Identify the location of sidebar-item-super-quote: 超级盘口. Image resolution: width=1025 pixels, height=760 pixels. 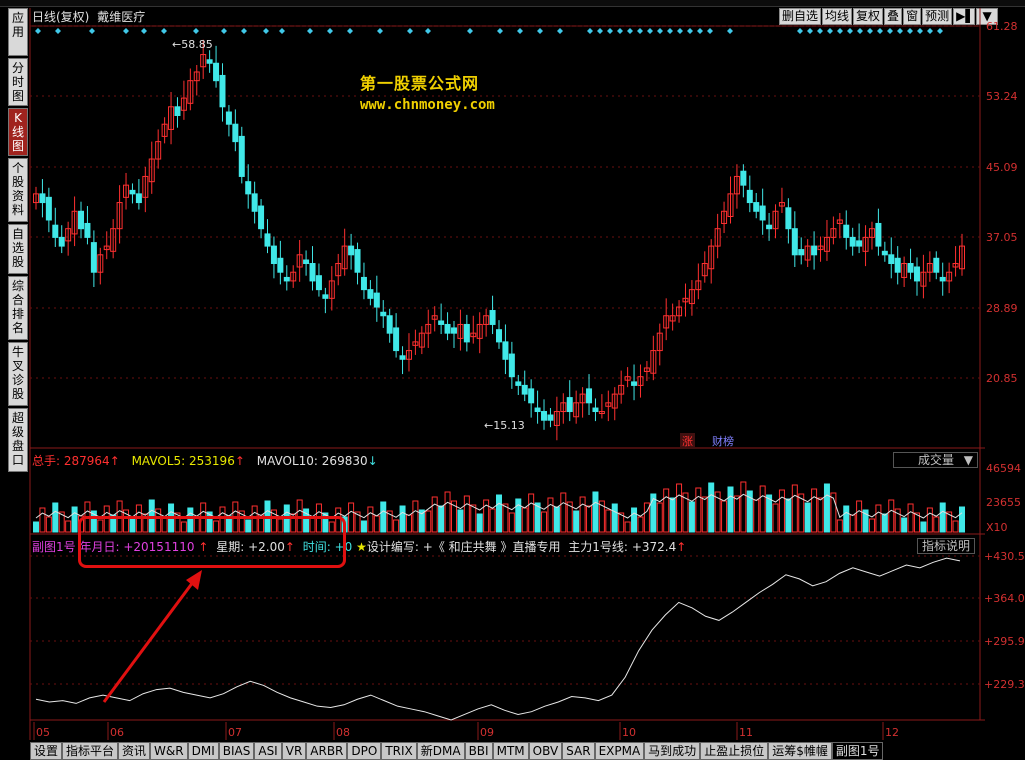
(18, 440).